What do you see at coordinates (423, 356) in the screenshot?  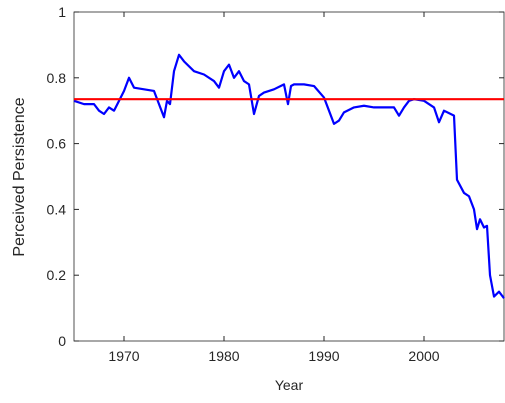 I see `x-tick-label: 2000` at bounding box center [423, 356].